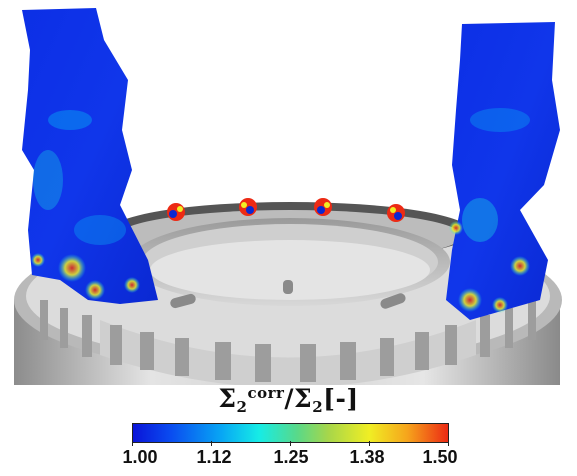 The image size is (577, 476). What do you see at coordinates (291, 457) in the screenshot?
I see `colorbar-tick-label: 1.25` at bounding box center [291, 457].